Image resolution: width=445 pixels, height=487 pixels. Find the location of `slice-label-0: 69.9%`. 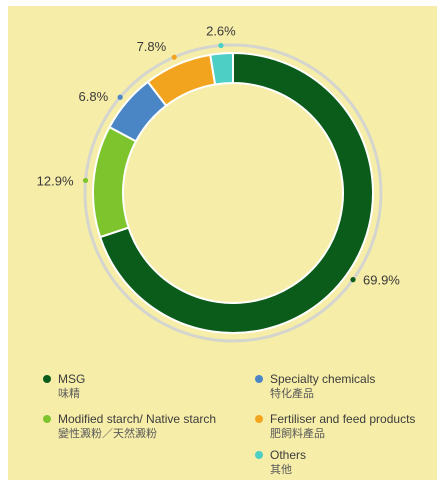

slice-label-0: 69.9% is located at coordinates (381, 280).